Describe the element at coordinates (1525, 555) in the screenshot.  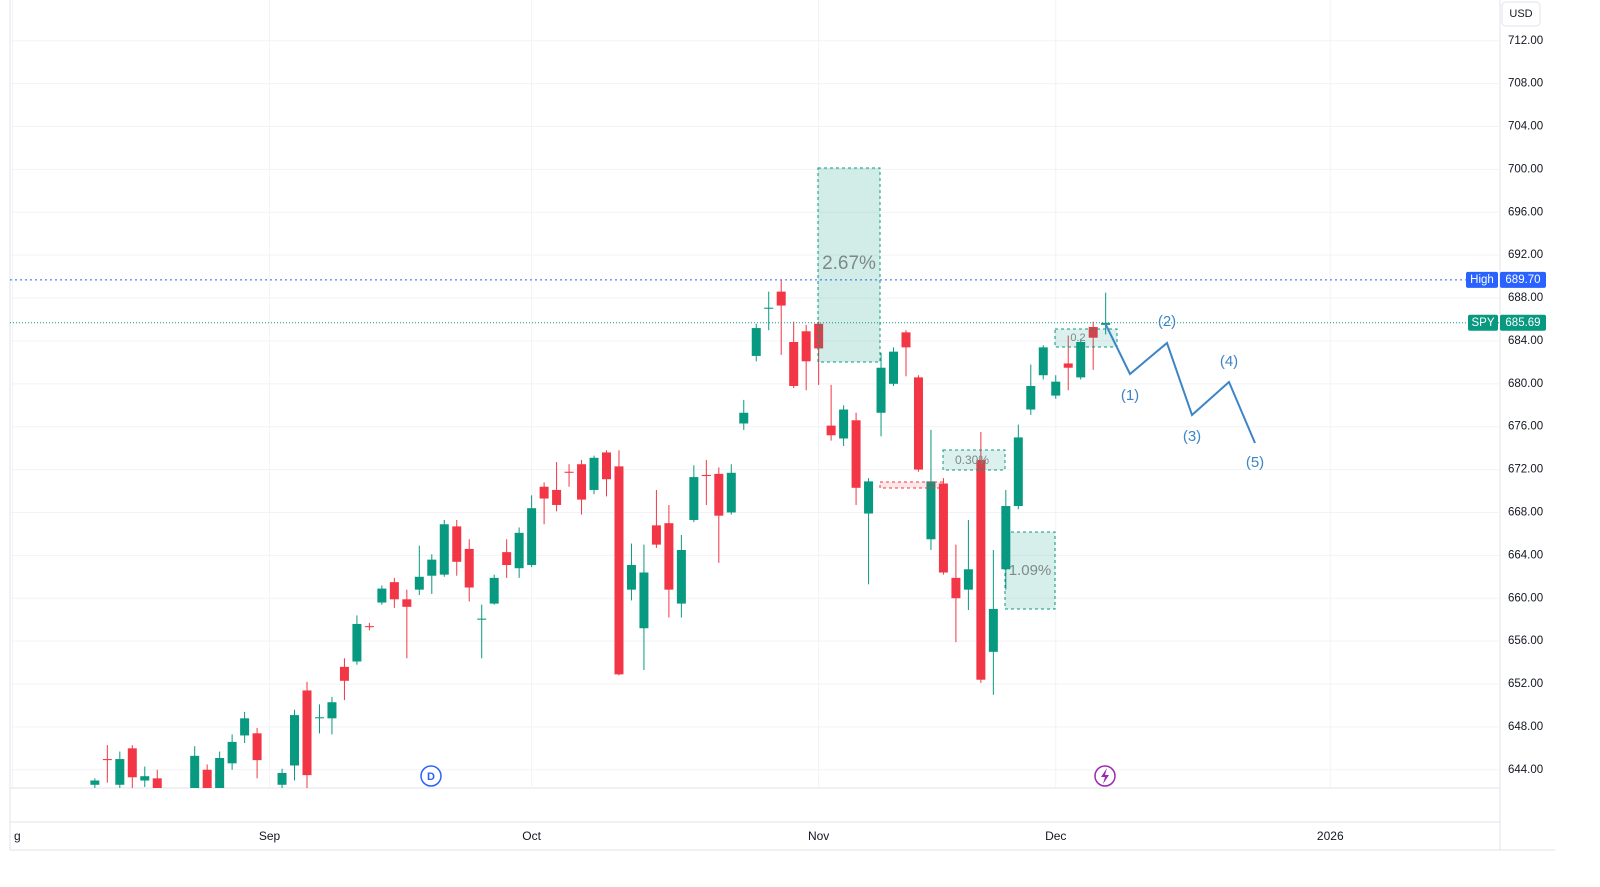
I see `y-tick-label: 664.00` at that location.